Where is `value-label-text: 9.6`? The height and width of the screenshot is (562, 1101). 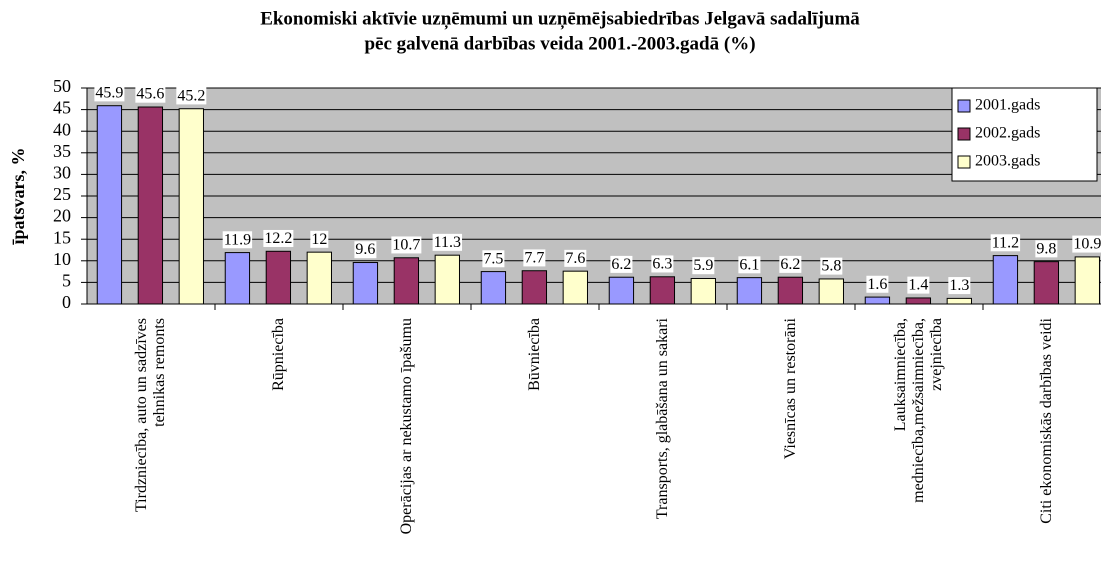 value-label-text: 9.6 is located at coordinates (365, 249).